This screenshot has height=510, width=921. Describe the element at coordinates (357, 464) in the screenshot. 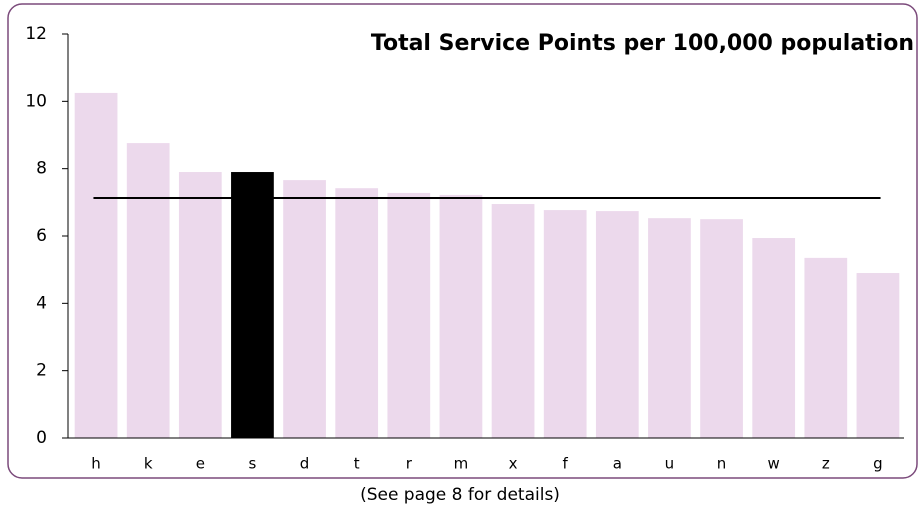

I see `x-tick-label: t` at that location.